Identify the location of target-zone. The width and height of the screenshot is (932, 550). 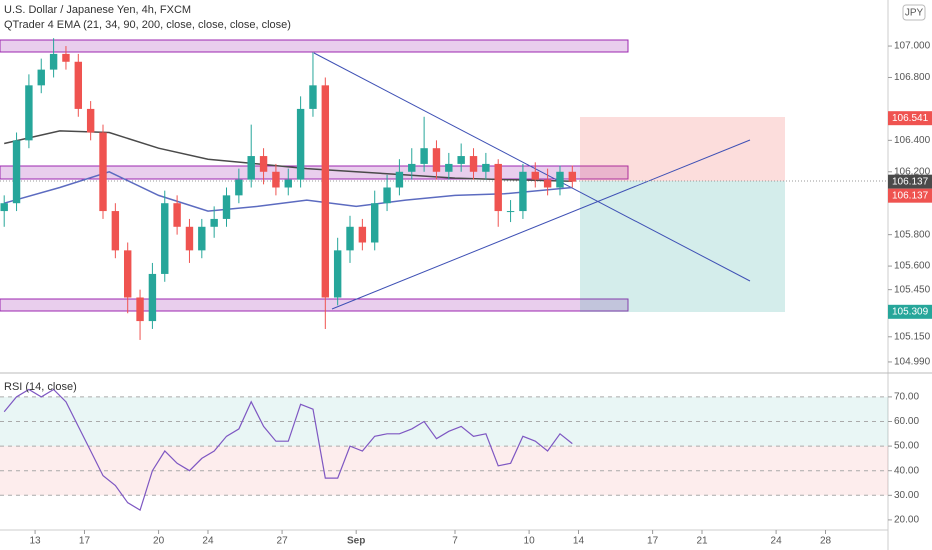
(682, 246).